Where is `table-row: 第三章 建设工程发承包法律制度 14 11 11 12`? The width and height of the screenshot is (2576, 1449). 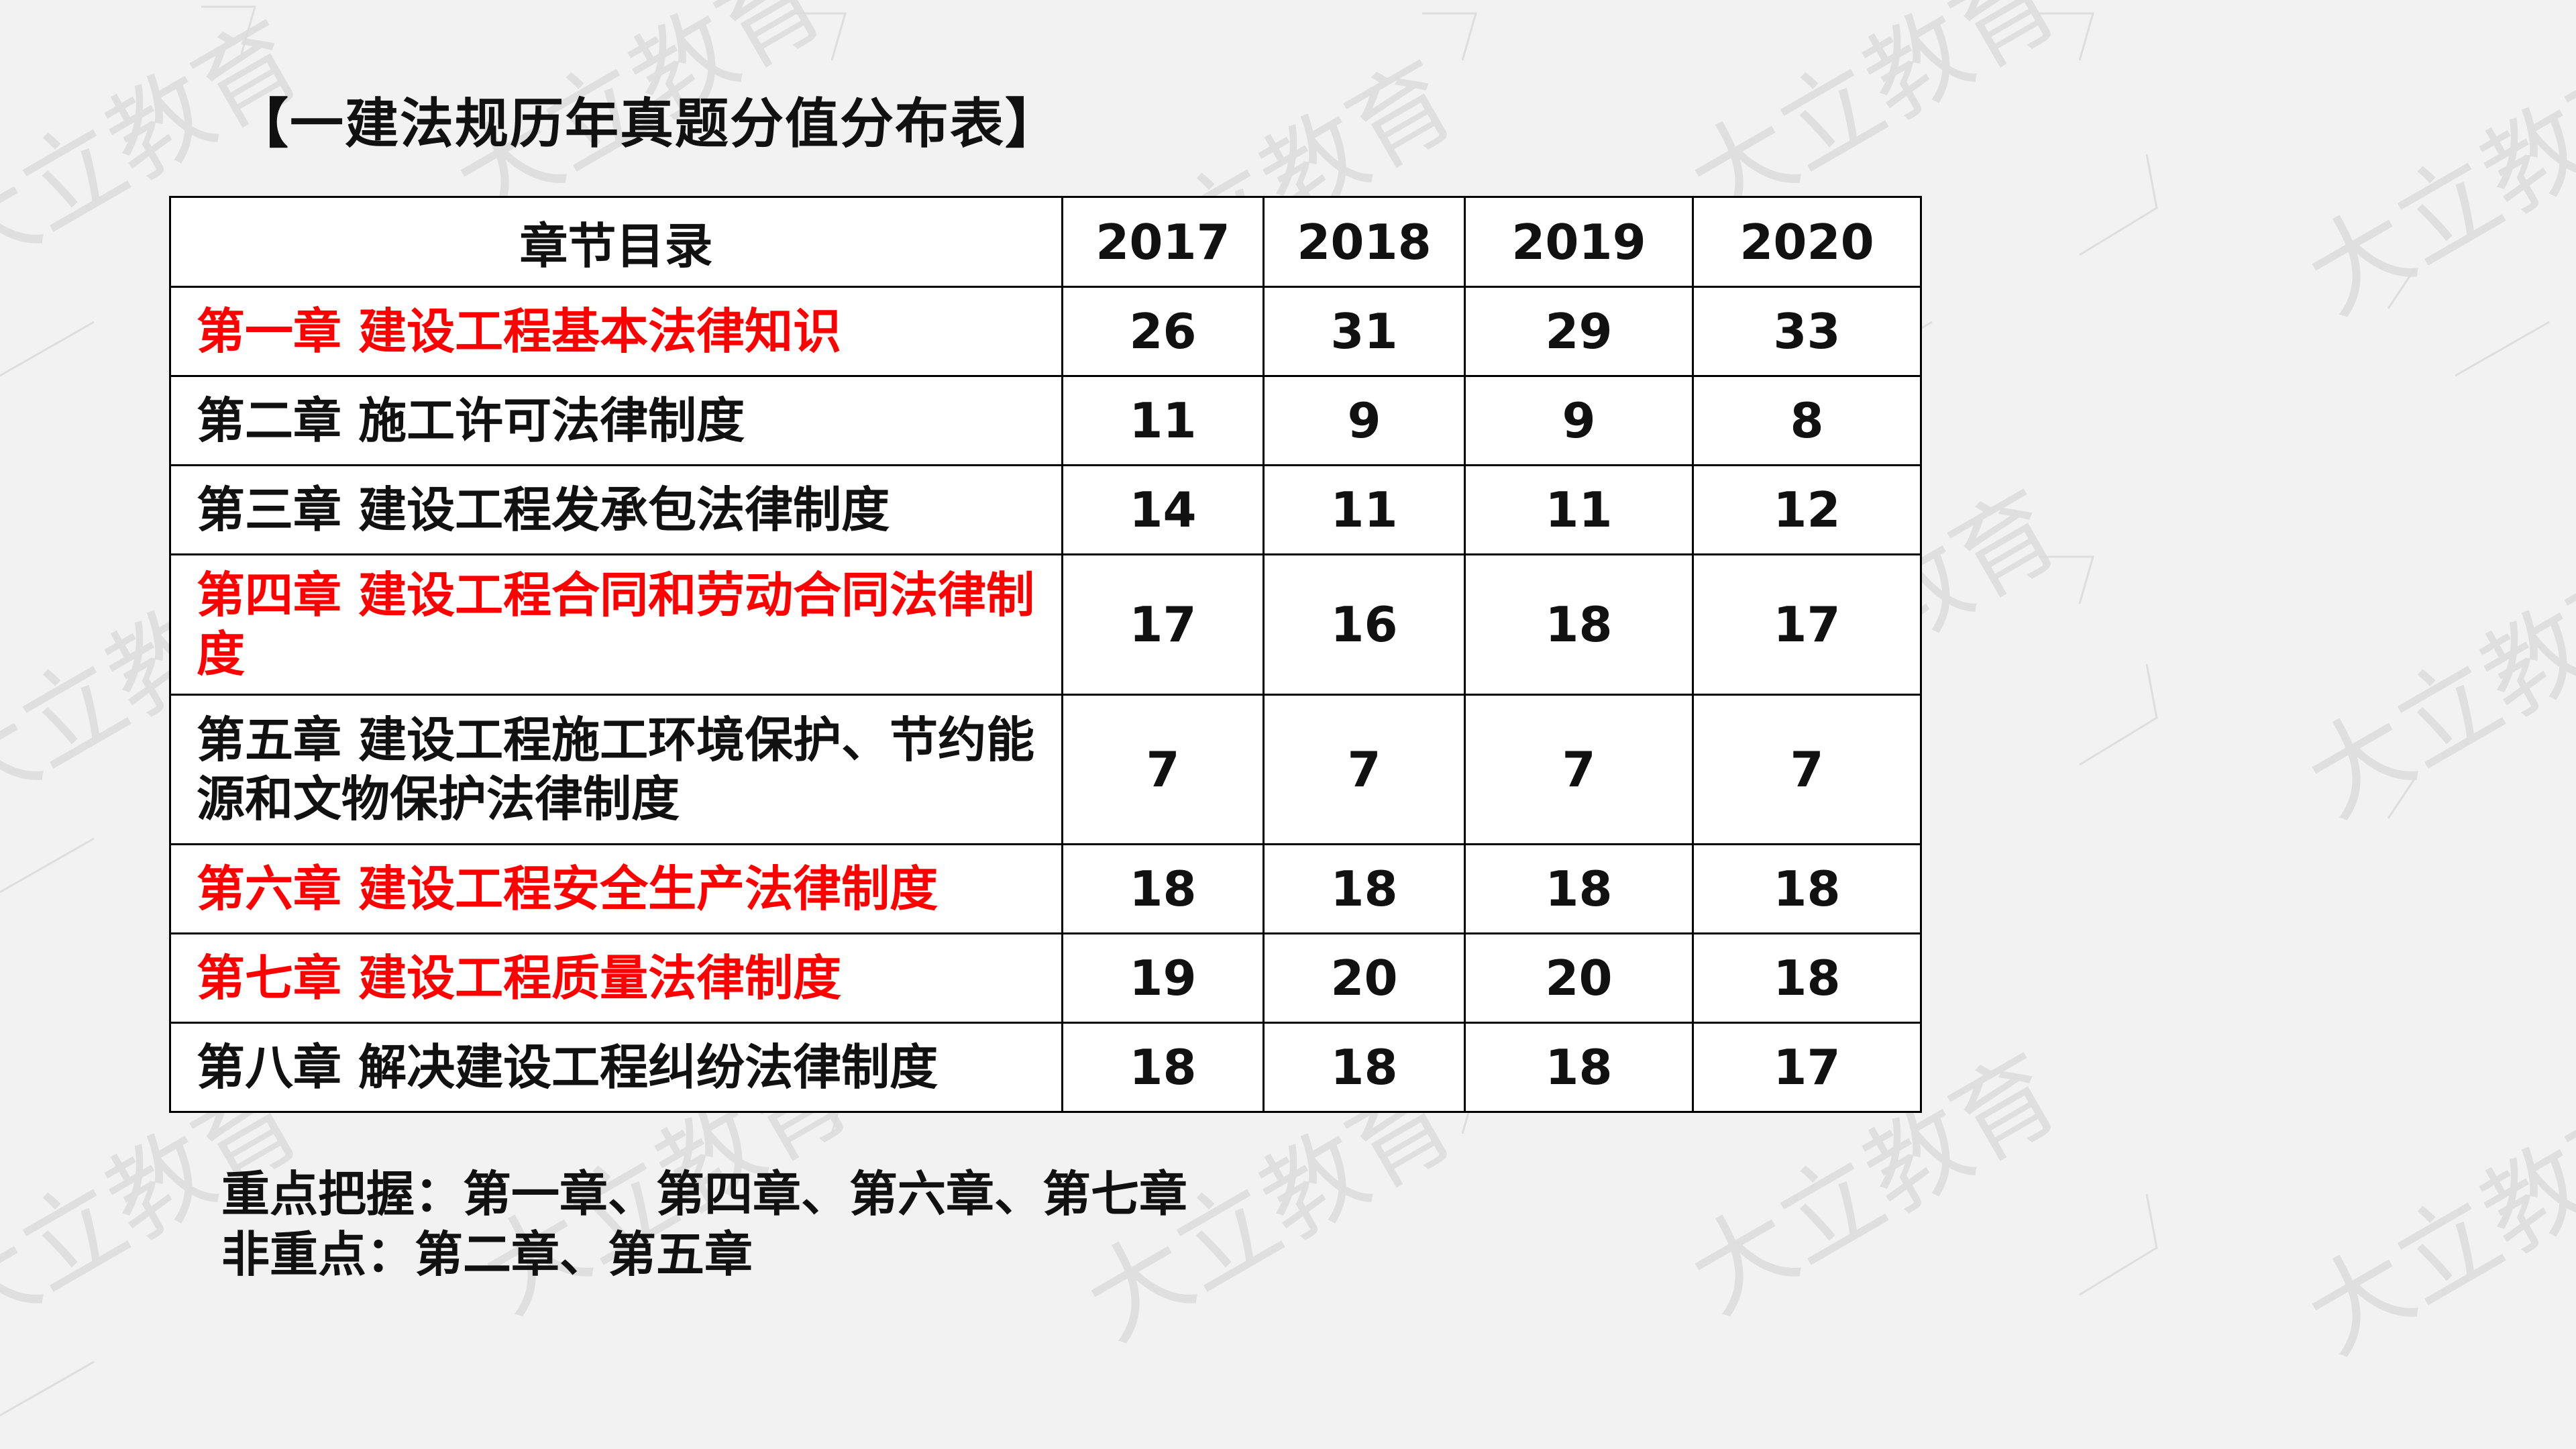
table-row: 第三章 建设工程发承包法律制度 14 11 11 12 is located at coordinates (1045, 509).